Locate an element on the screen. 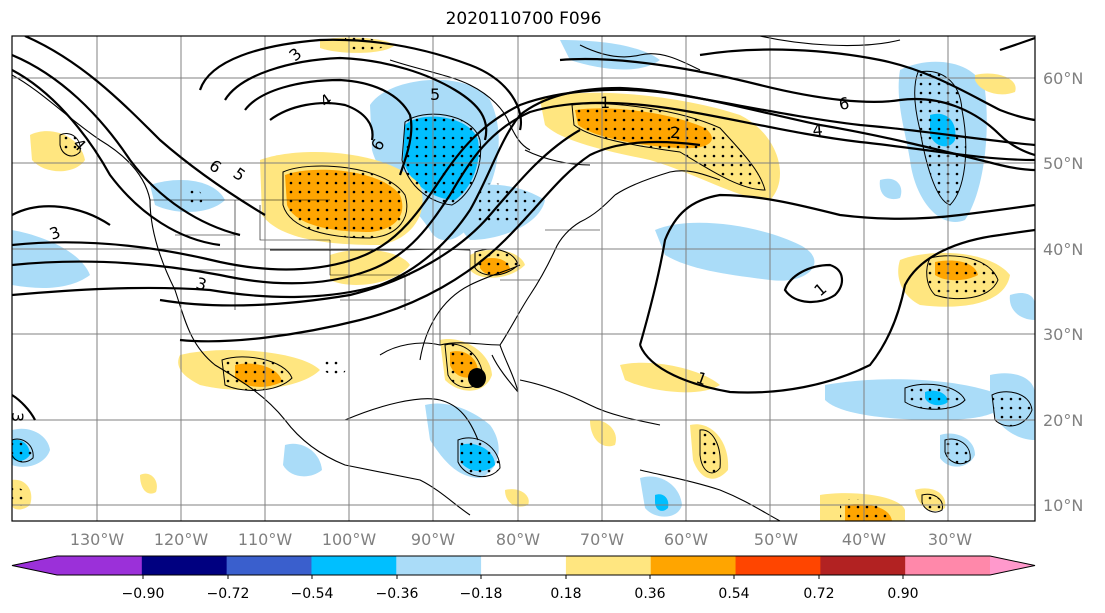 This screenshot has height=613, width=1105. lat-label: 20°N is located at coordinates (1063, 420).